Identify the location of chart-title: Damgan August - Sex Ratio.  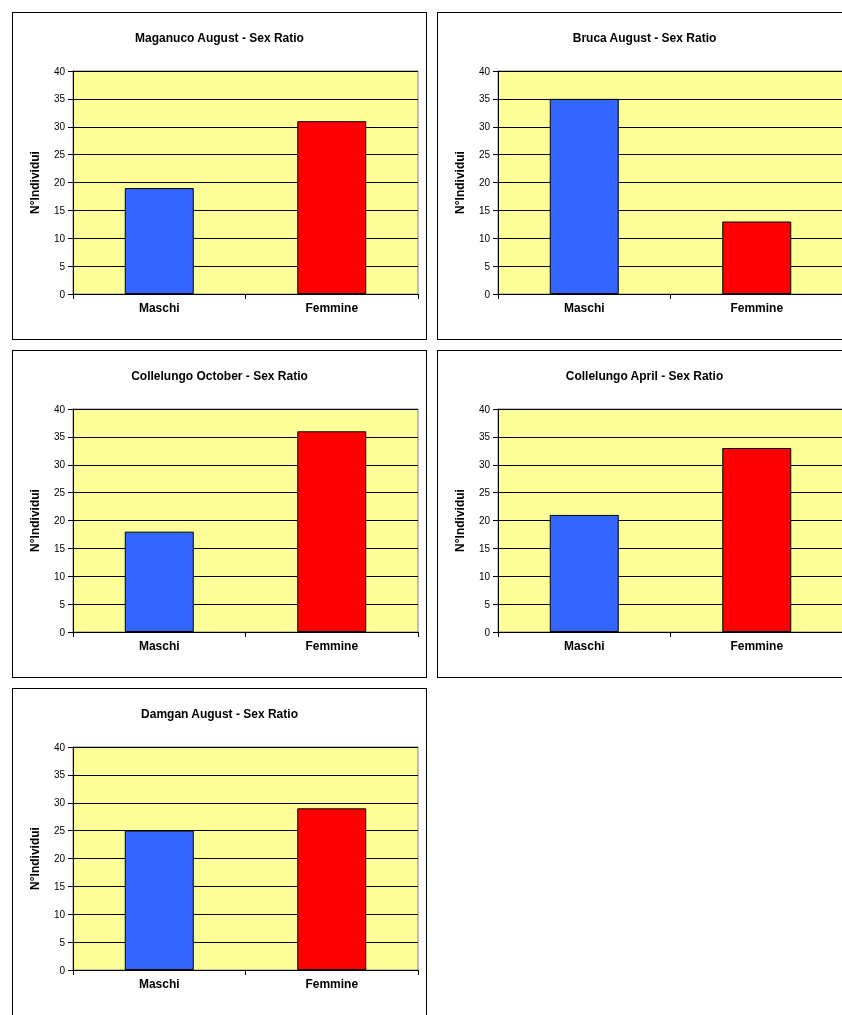
(219, 714).